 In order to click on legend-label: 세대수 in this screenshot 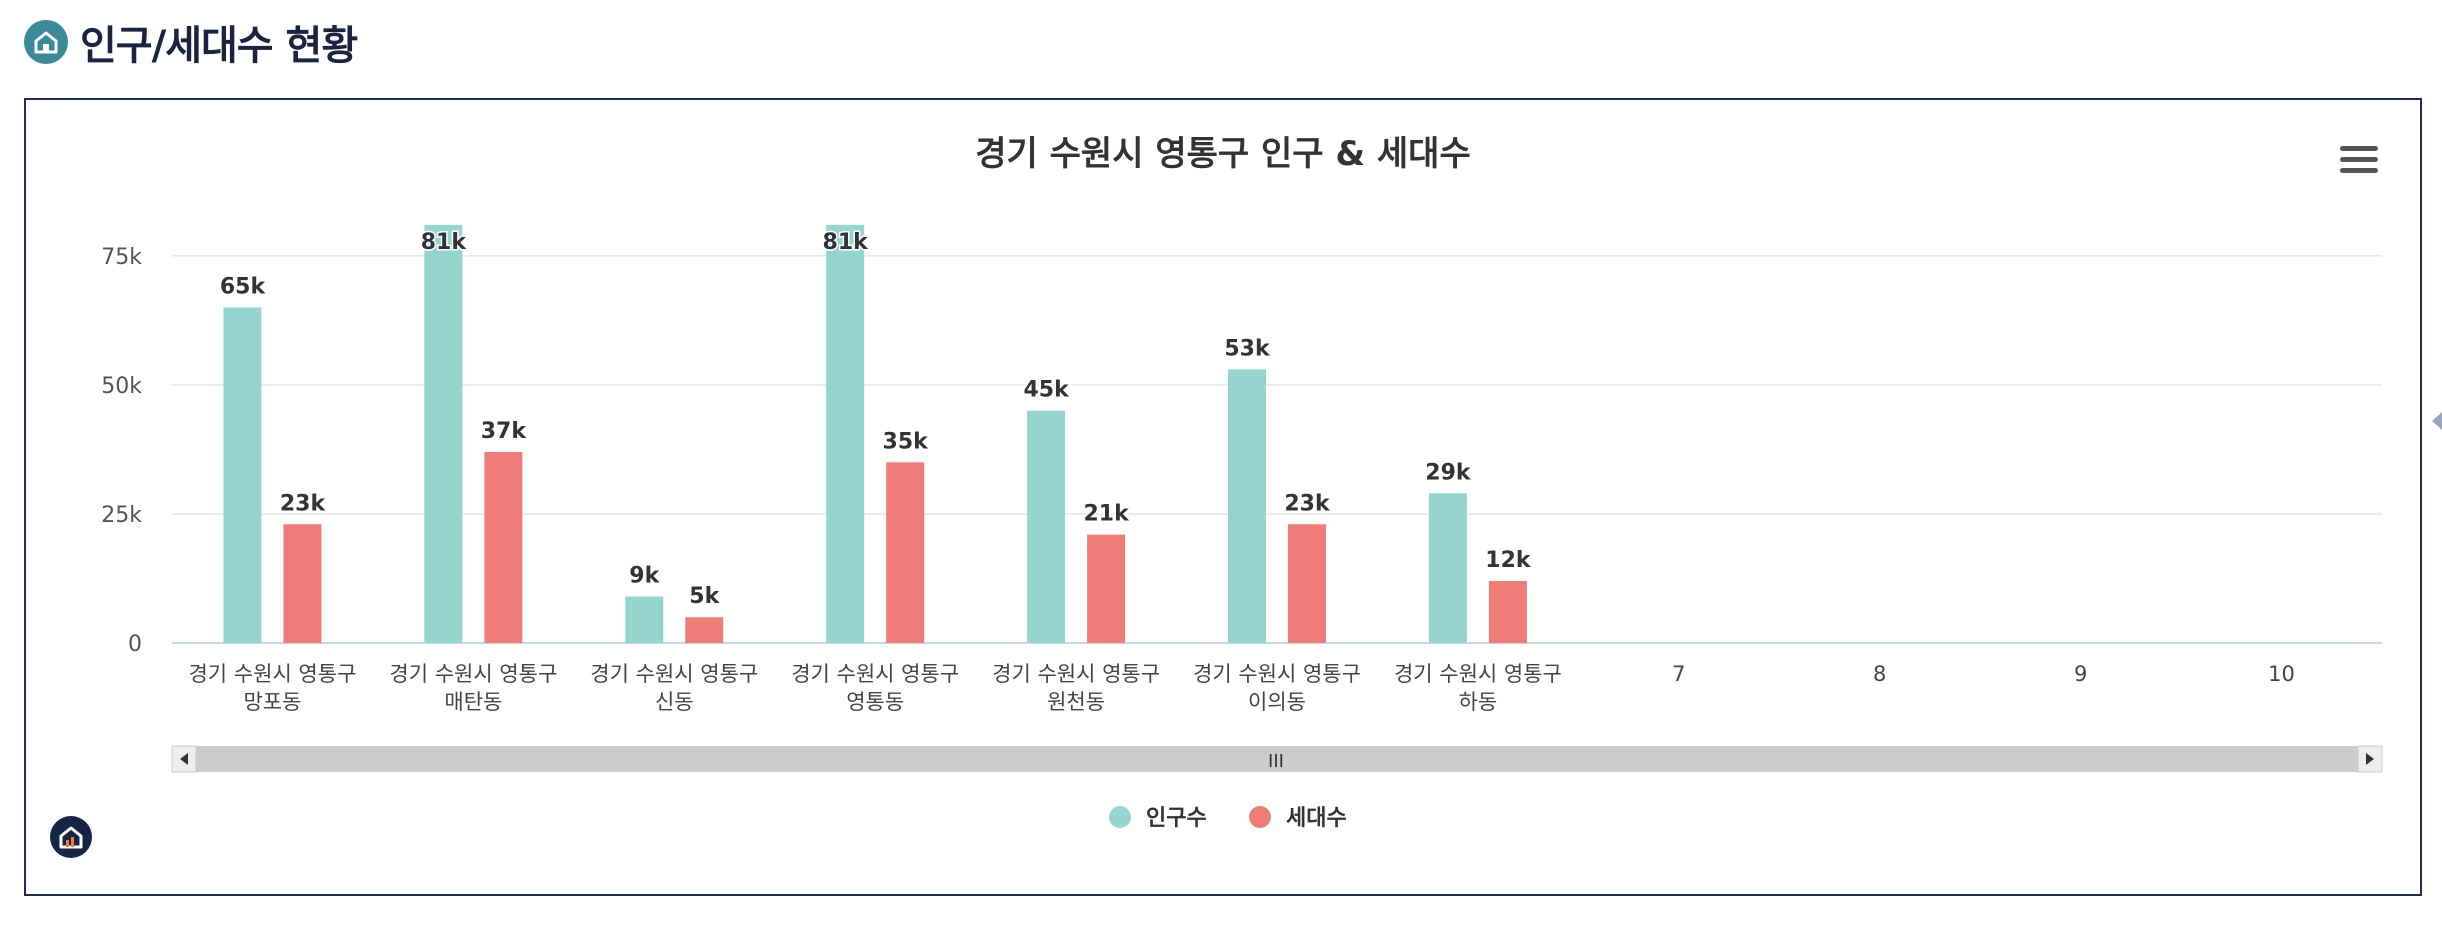, I will do `click(1316, 818)`.